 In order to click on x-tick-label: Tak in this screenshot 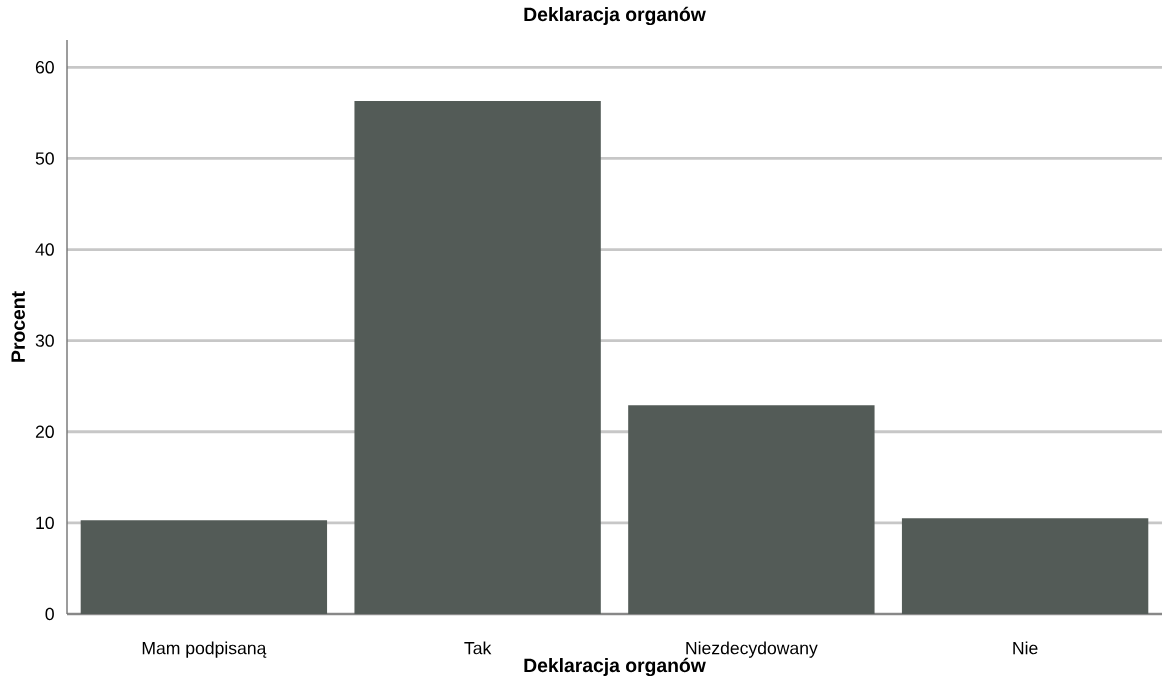, I will do `click(478, 648)`.